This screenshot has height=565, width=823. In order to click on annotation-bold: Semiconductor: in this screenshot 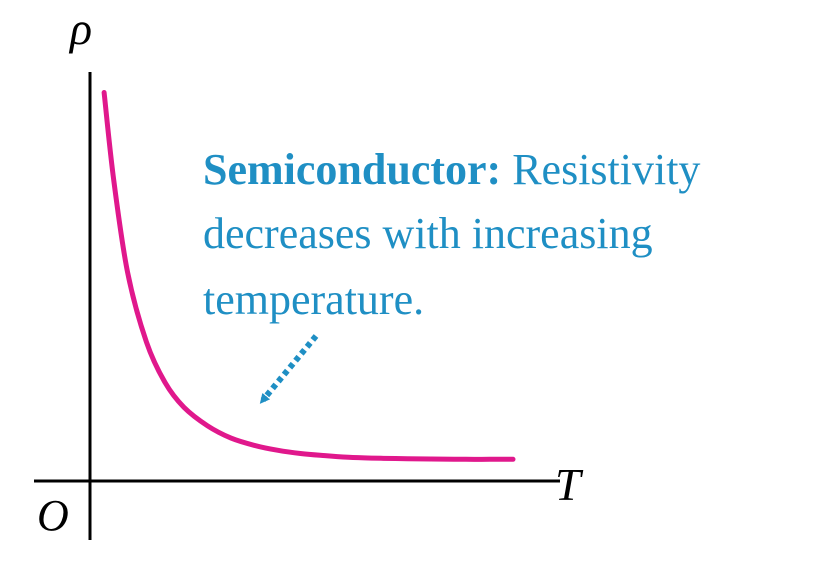, I will do `click(352, 169)`.